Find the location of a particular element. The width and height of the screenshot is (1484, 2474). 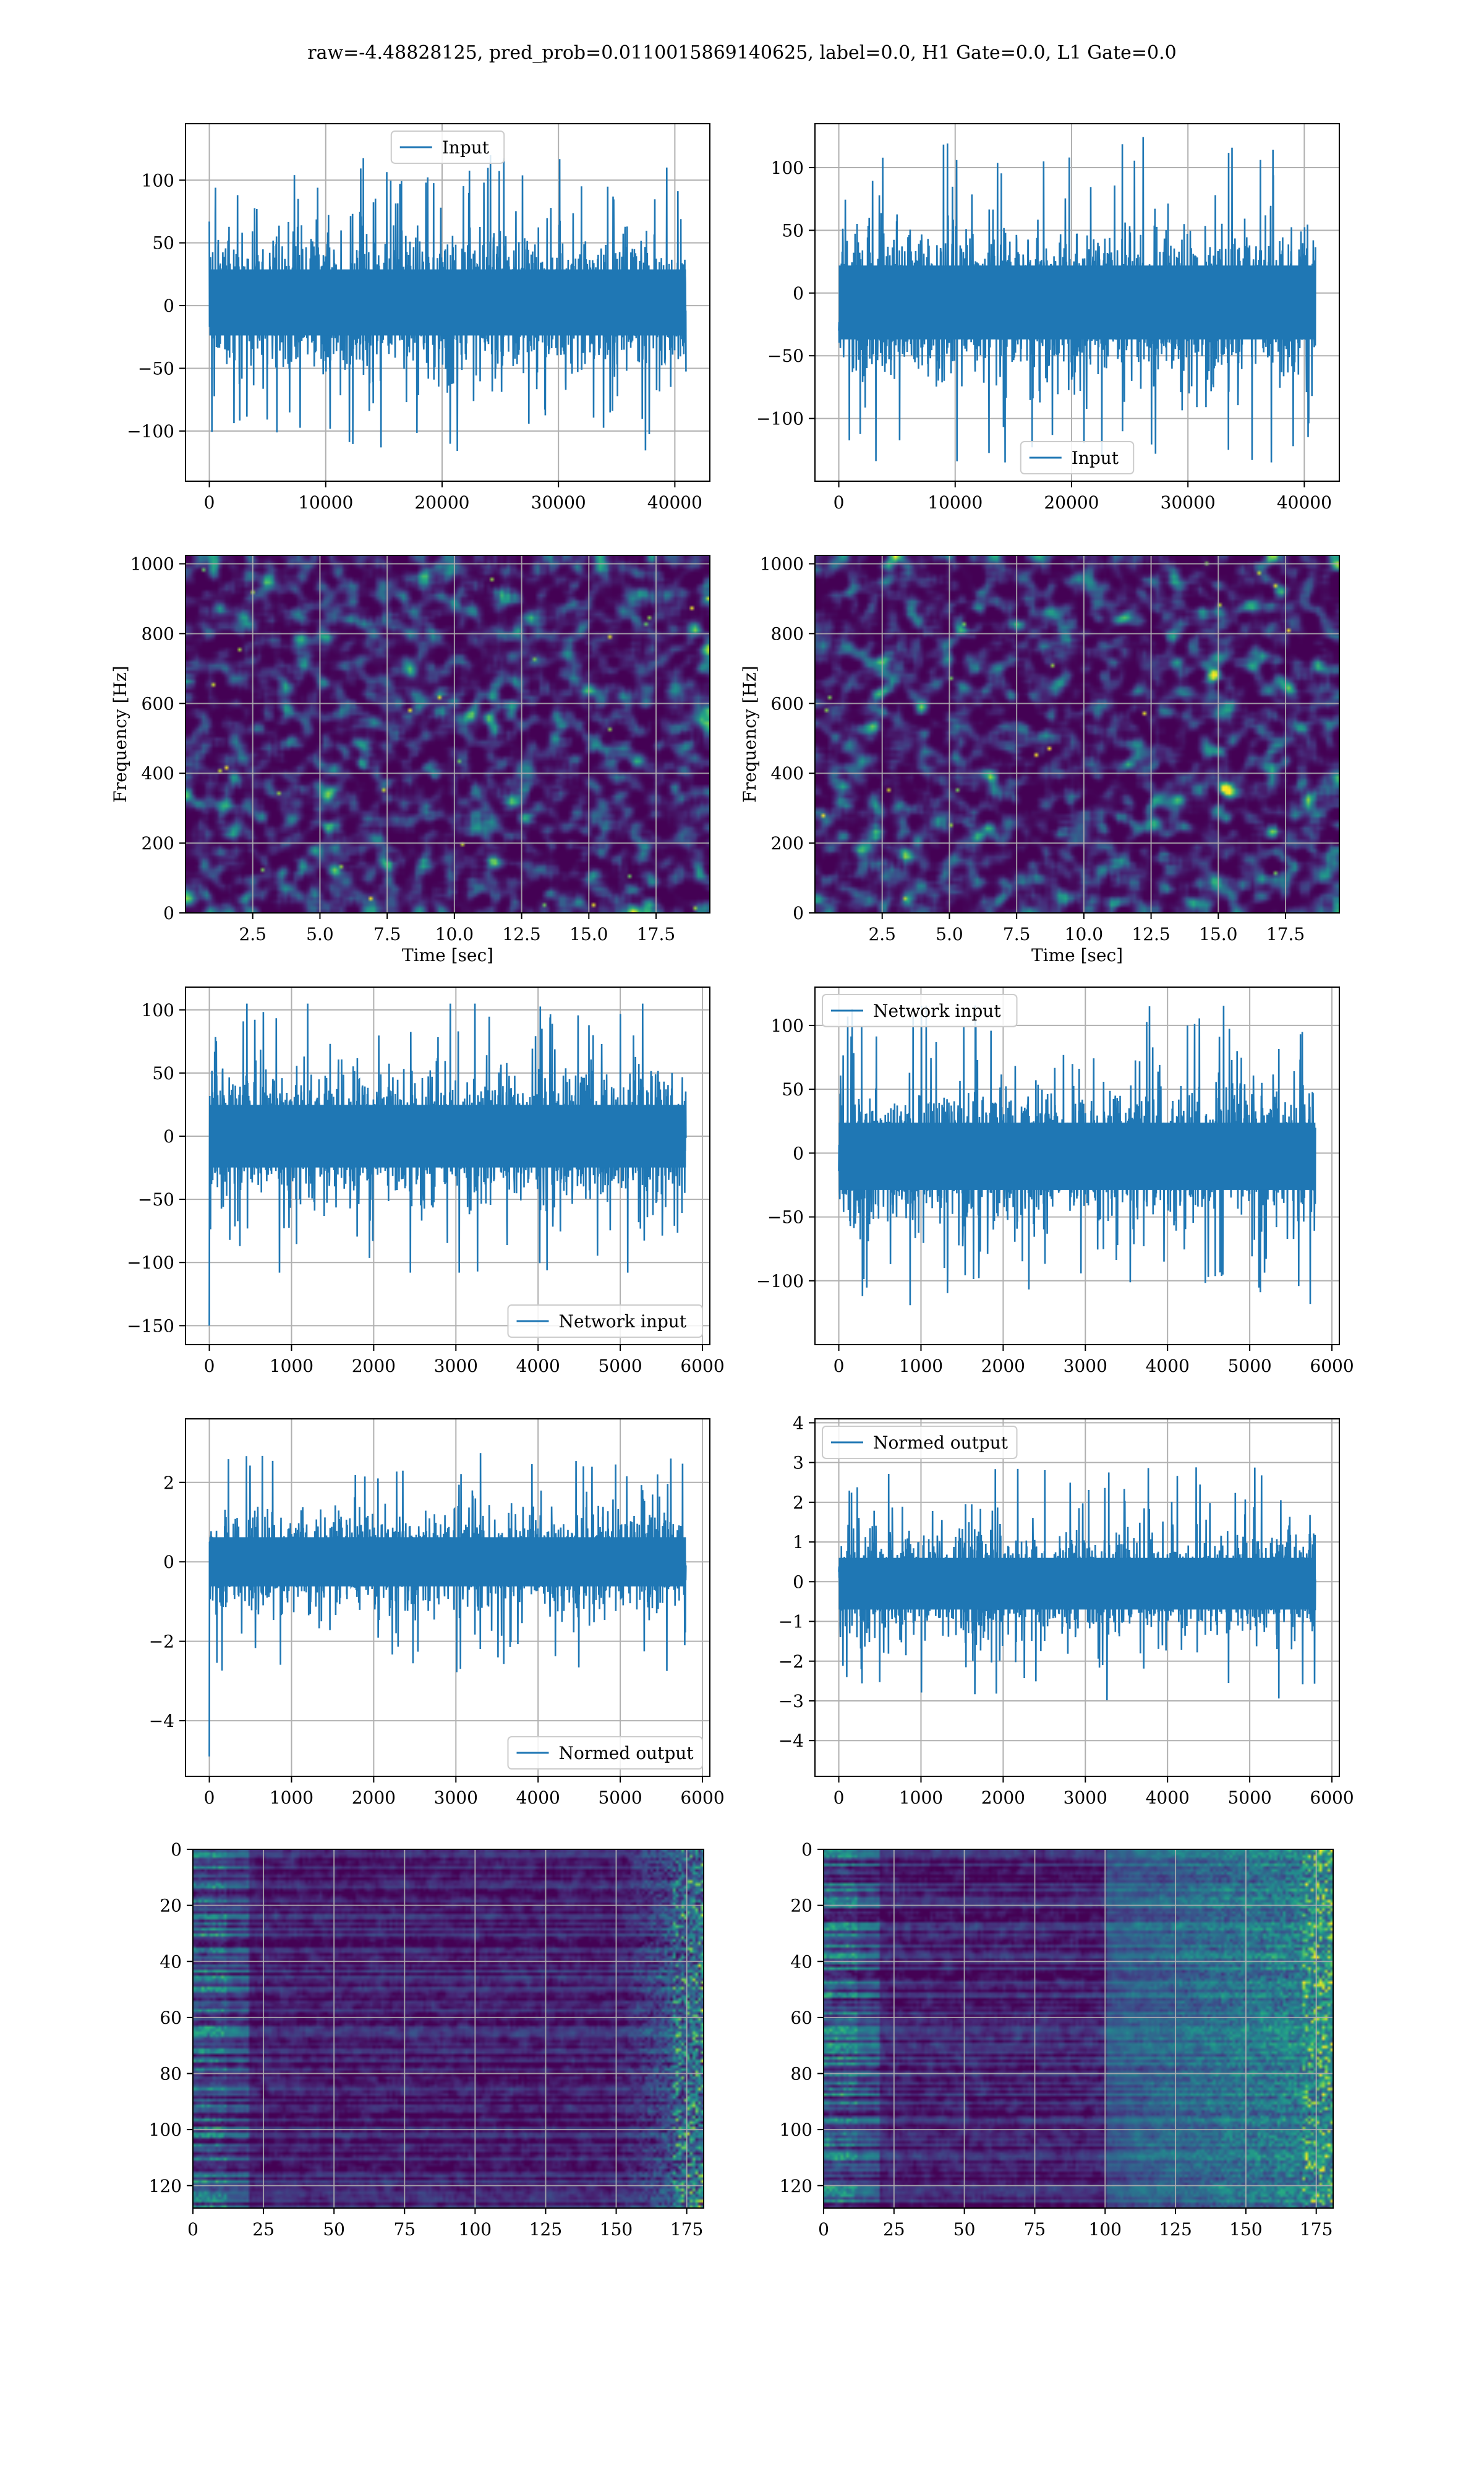

x-axis-label: Time [sec] is located at coordinates (1077, 955).